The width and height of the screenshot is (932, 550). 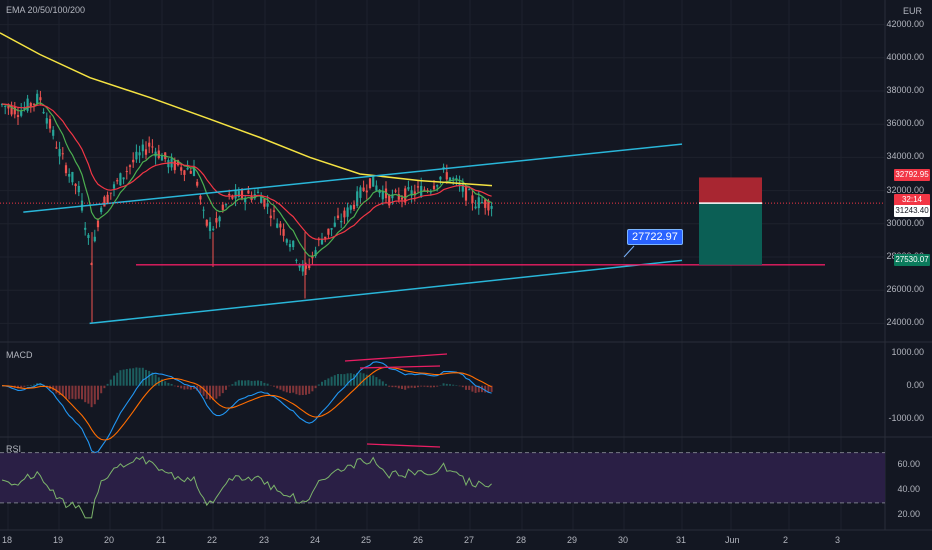 I want to click on macd-divergence-line, so click(x=396, y=357).